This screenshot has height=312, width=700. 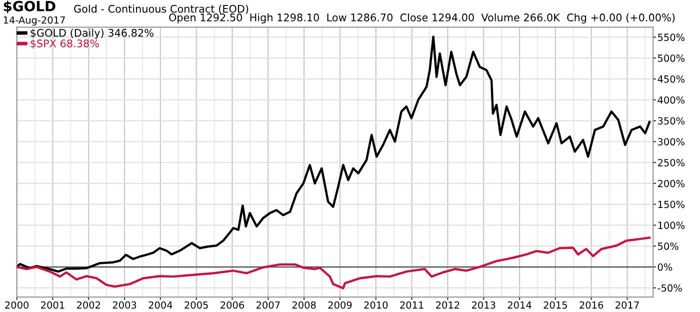 What do you see at coordinates (422, 18) in the screenshot?
I see `text: Open 1292.50 High 1298.10 Low 1286.70 Close 1294.00 Volume 266.0K Chg +0.00 (+0.00%)` at bounding box center [422, 18].